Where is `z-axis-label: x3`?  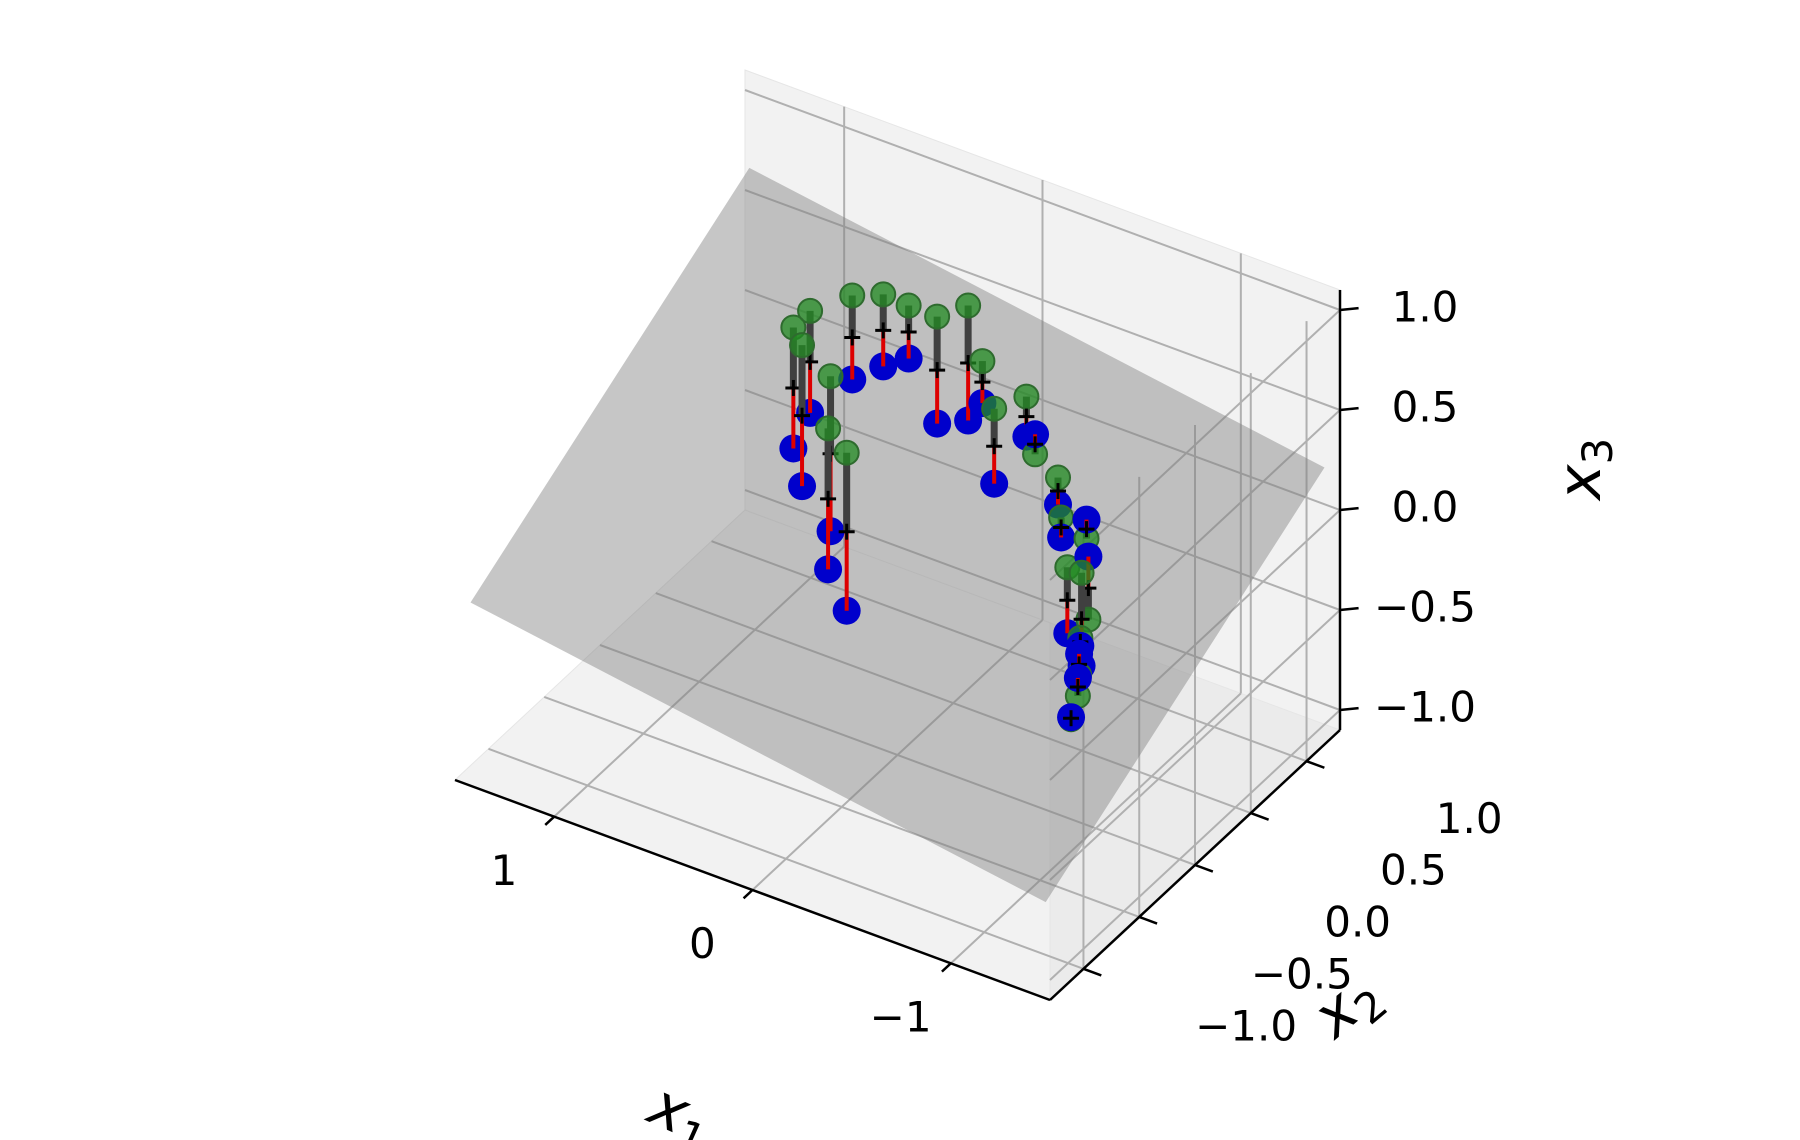 z-axis-label: x3 is located at coordinates (1583, 470).